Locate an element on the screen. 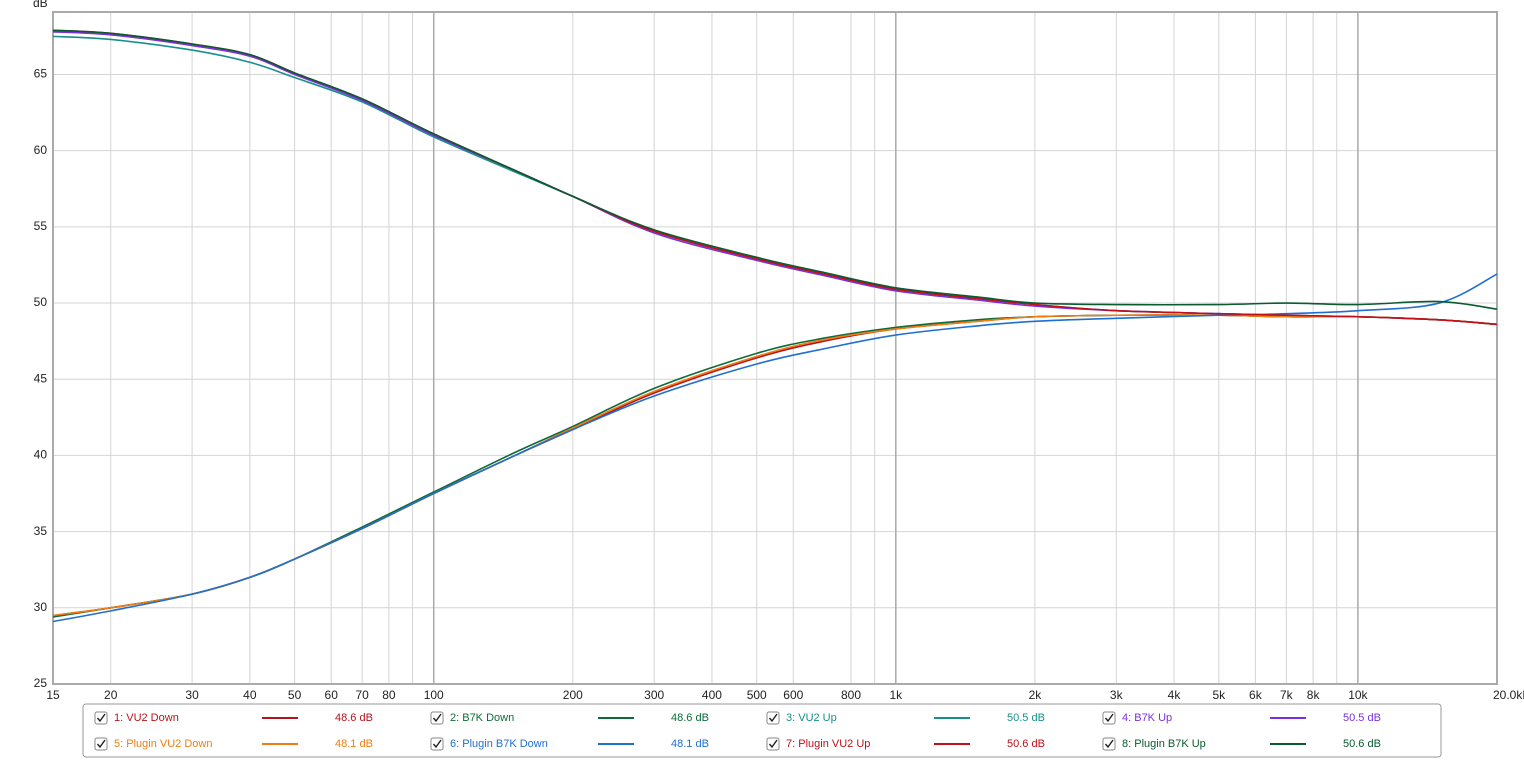 The height and width of the screenshot is (760, 1524). x-tick-label: 300 is located at coordinates (654, 695).